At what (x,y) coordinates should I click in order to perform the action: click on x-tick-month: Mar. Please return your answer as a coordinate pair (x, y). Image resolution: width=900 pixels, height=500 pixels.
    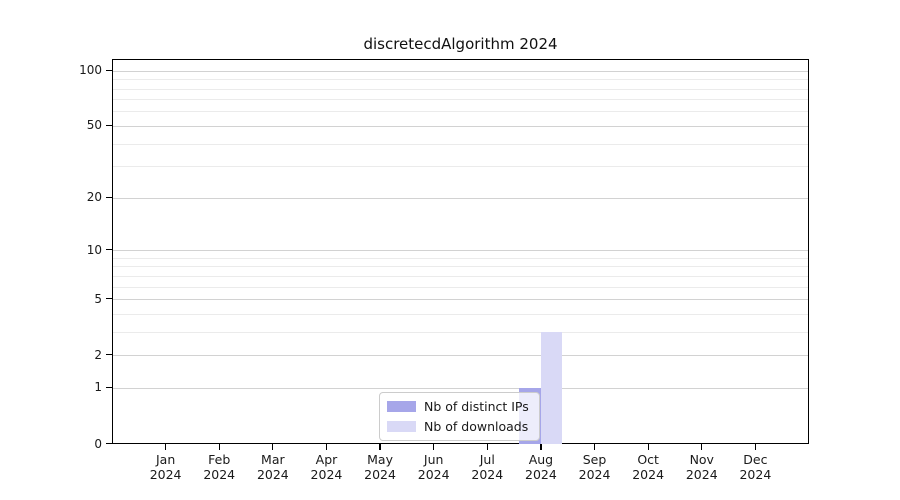
    Looking at the image, I should click on (273, 459).